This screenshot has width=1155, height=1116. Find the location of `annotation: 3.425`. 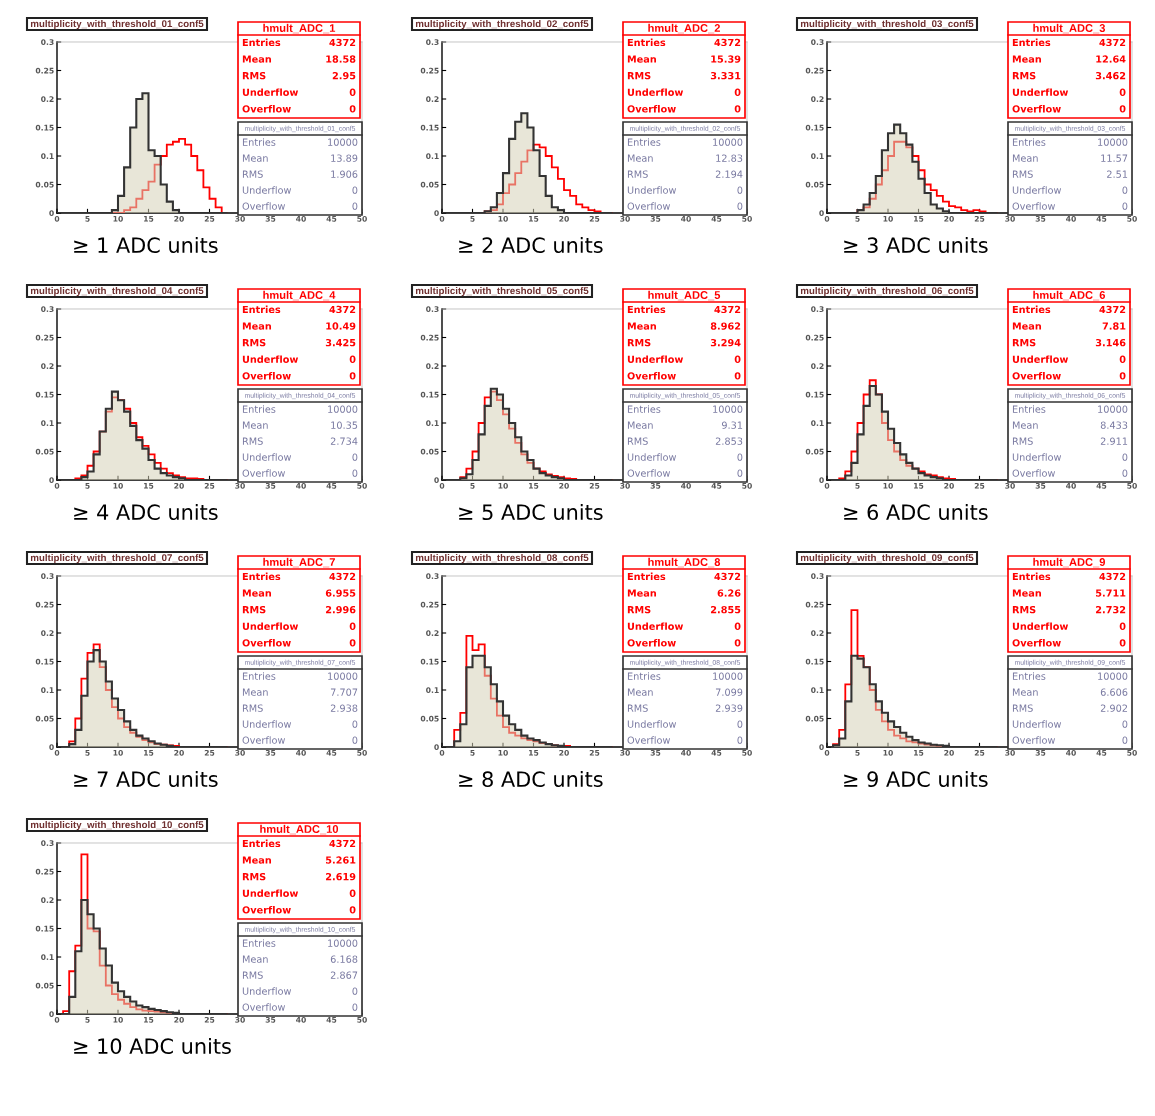

annotation: 3.425 is located at coordinates (340, 342).